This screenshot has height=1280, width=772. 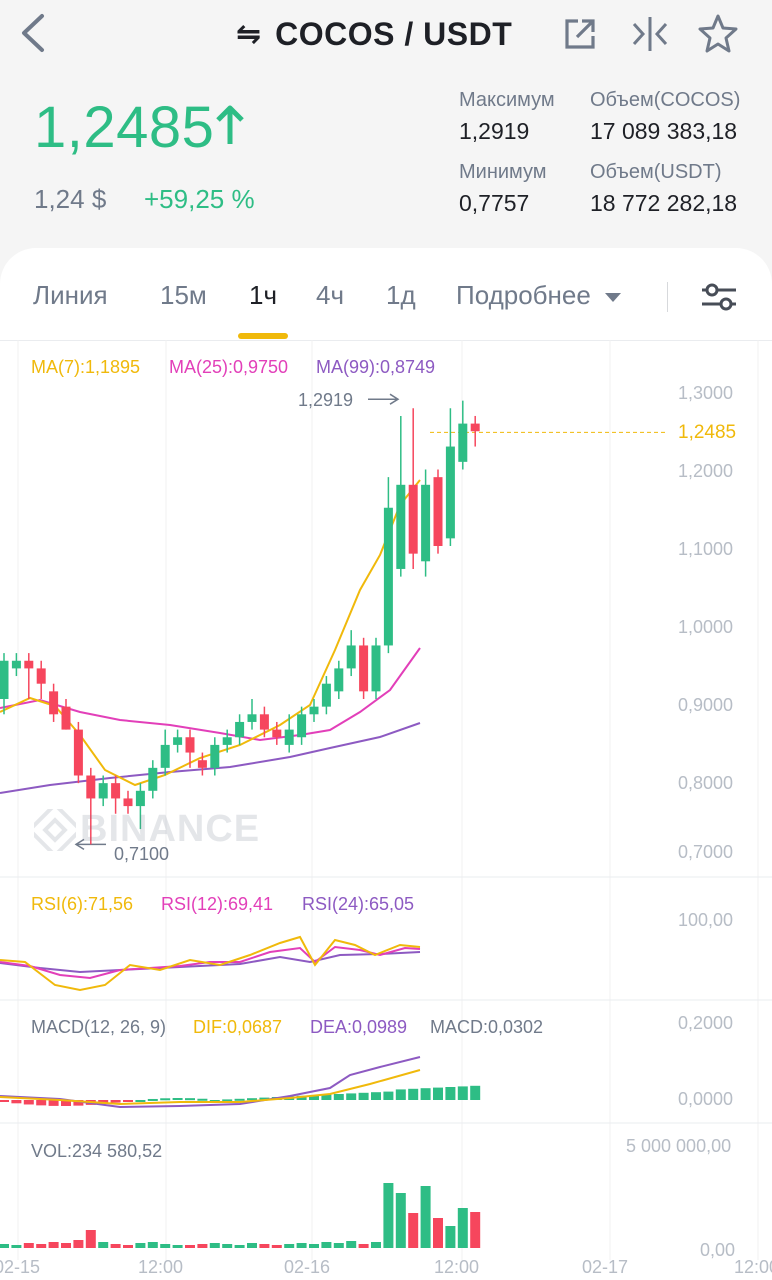 I want to click on chevron-left-icon, so click(x=34, y=33).